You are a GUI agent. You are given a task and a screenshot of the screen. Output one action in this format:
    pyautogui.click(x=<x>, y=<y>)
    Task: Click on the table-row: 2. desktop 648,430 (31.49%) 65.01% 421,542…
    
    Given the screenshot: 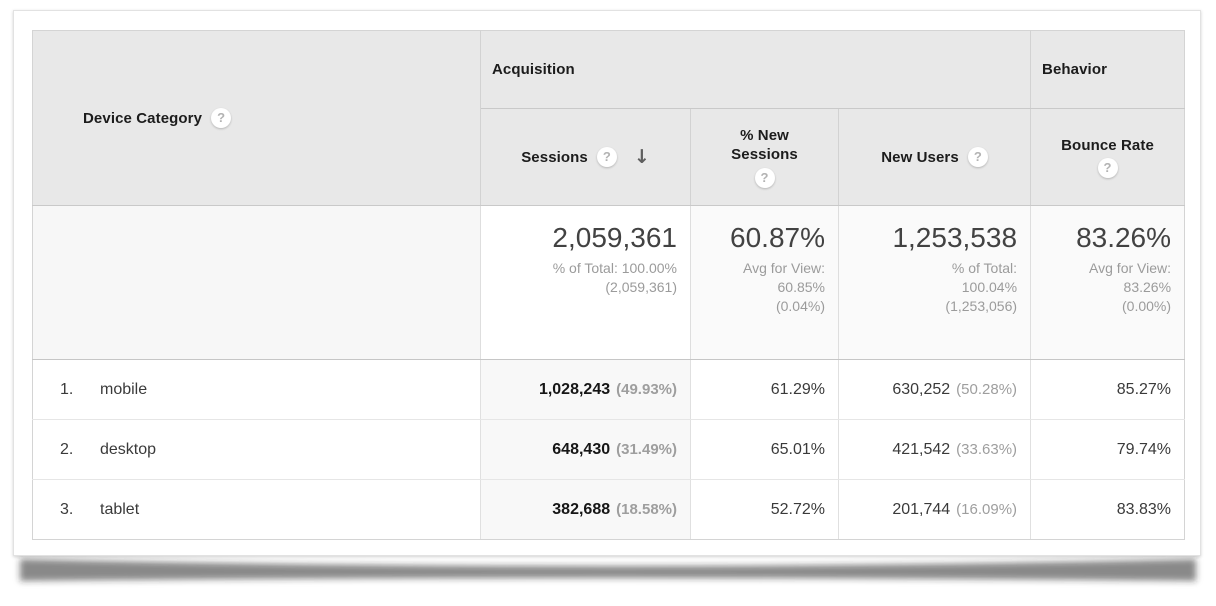 What is the action you would take?
    pyautogui.click(x=608, y=449)
    